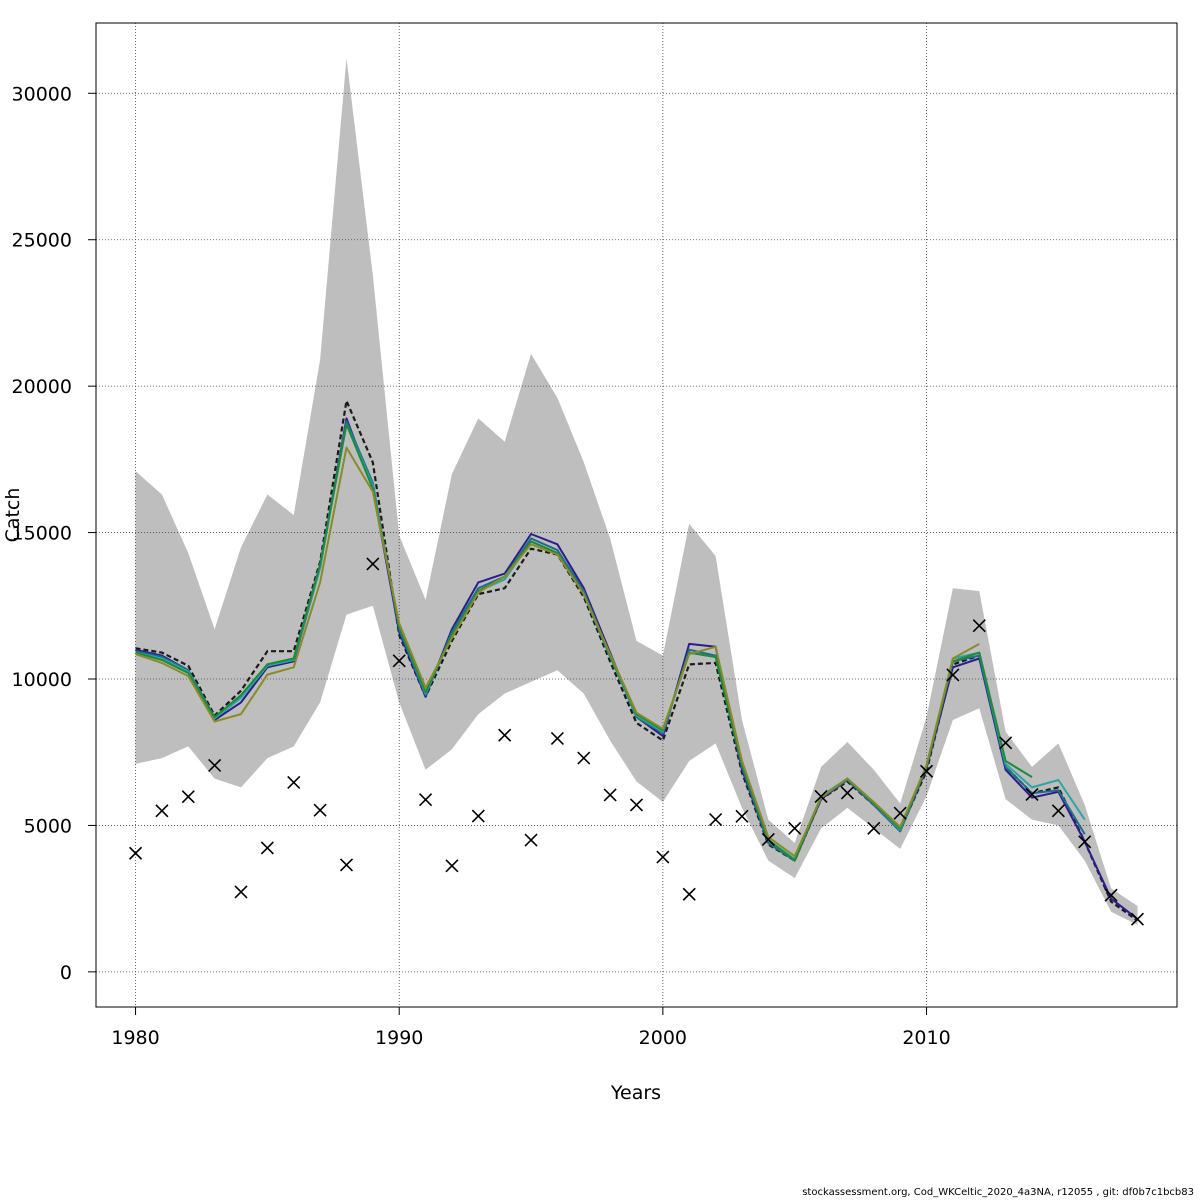 The height and width of the screenshot is (1200, 1200). What do you see at coordinates (663, 857) in the screenshot?
I see `observation-point-2000` at bounding box center [663, 857].